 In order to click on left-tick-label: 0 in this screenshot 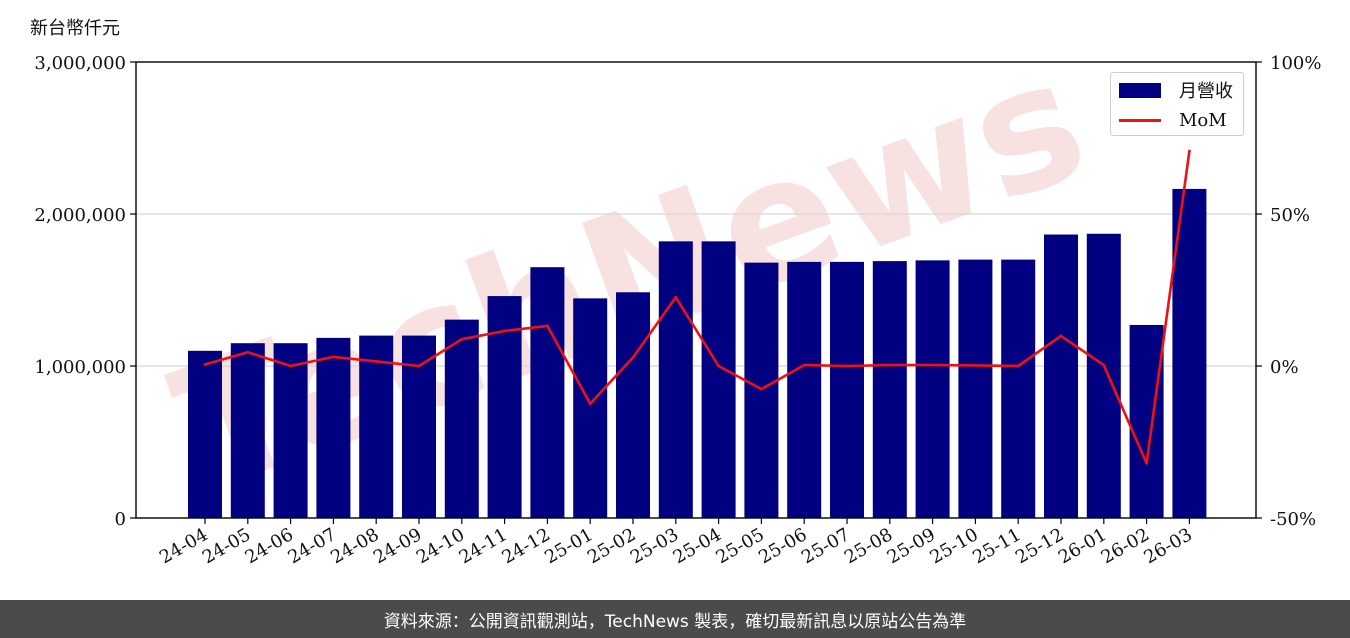, I will do `click(120, 519)`.